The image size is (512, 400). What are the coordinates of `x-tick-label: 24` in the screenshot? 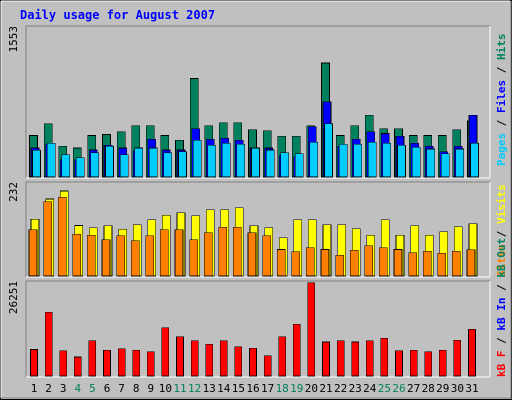 It's located at (370, 388).